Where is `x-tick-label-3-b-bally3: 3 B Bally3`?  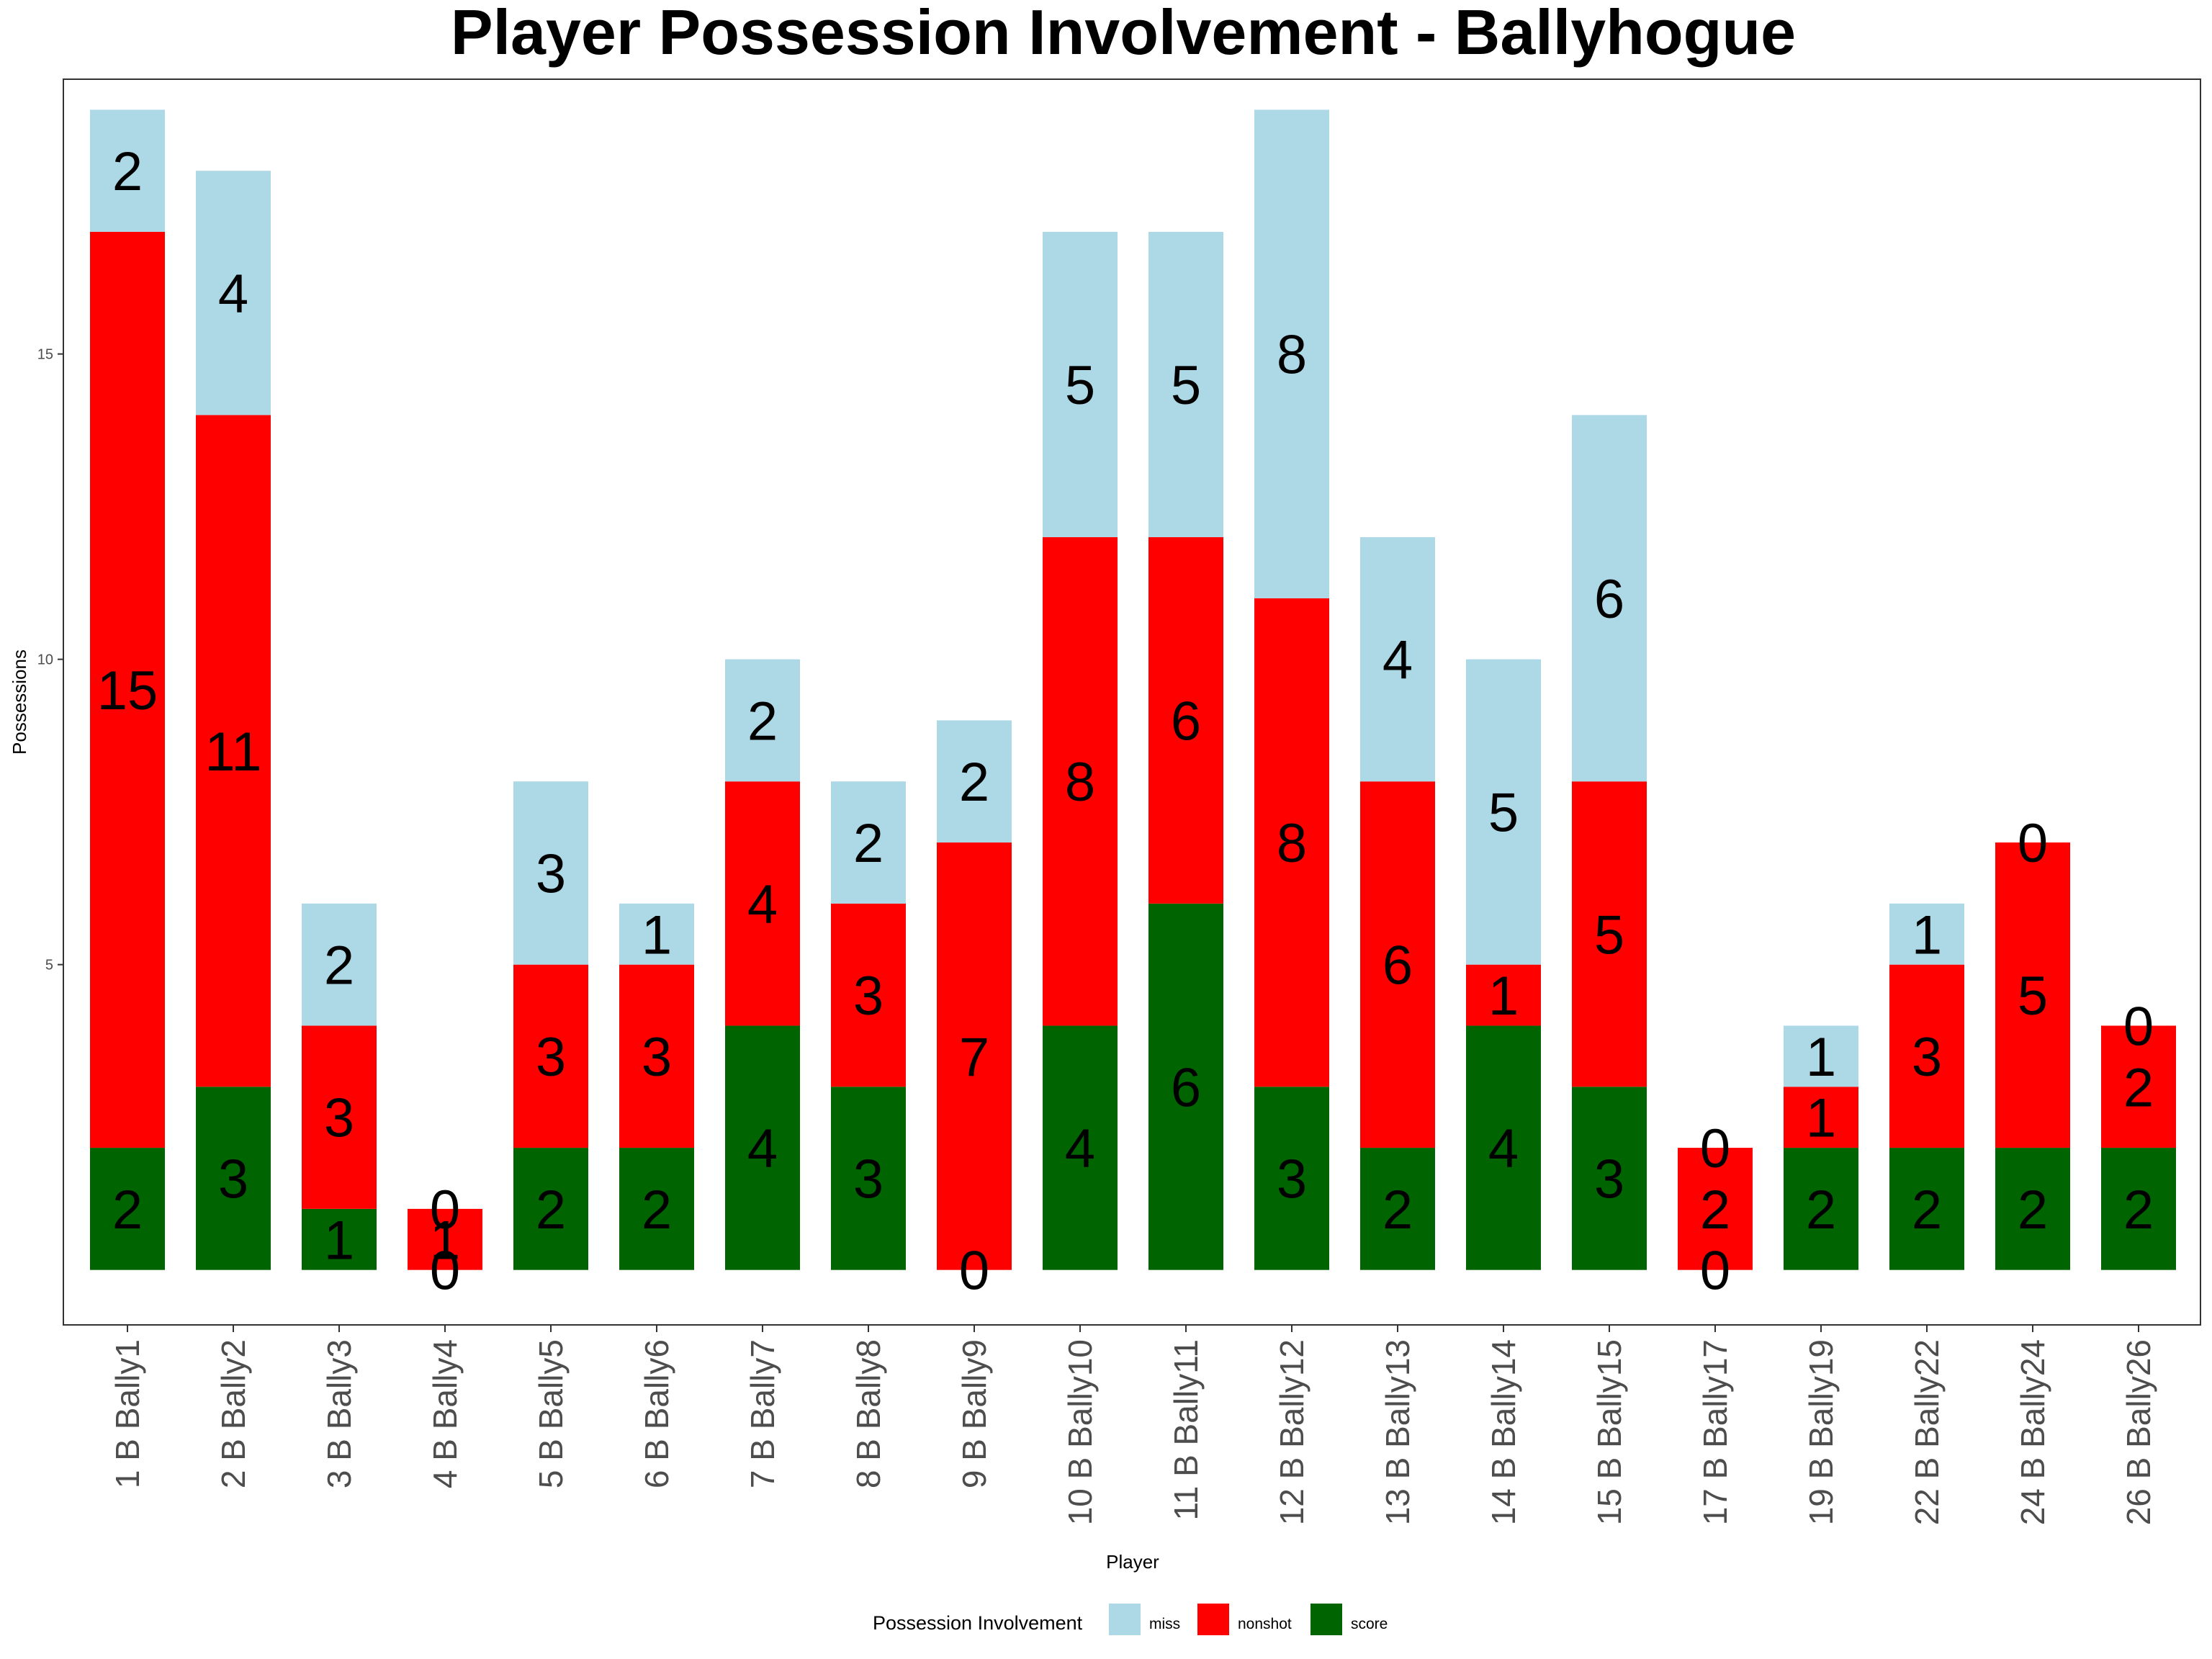 x-tick-label-3-b-bally3: 3 B Bally3 is located at coordinates (339, 1413).